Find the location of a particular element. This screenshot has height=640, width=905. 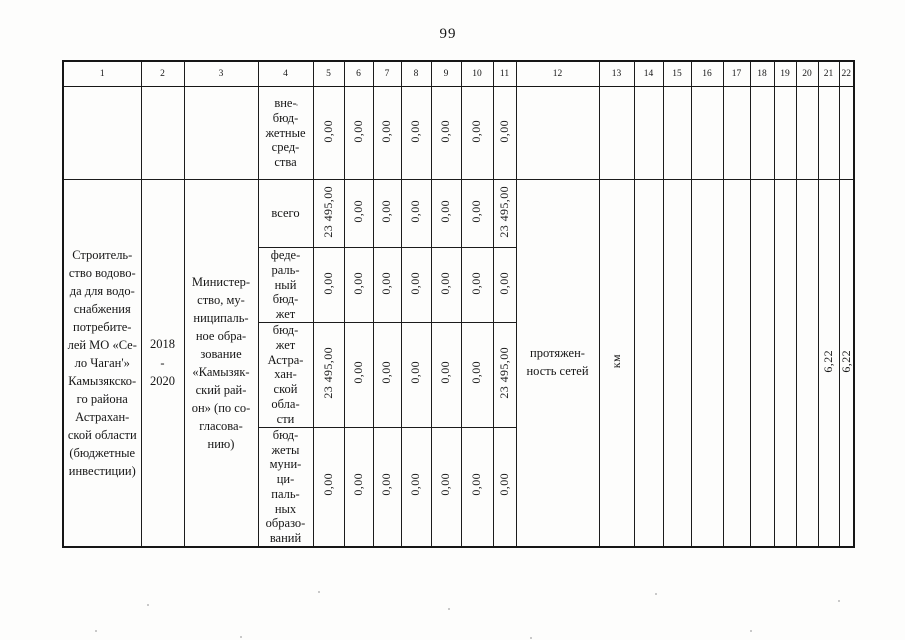

column-number-header: 21 is located at coordinates (828, 73).